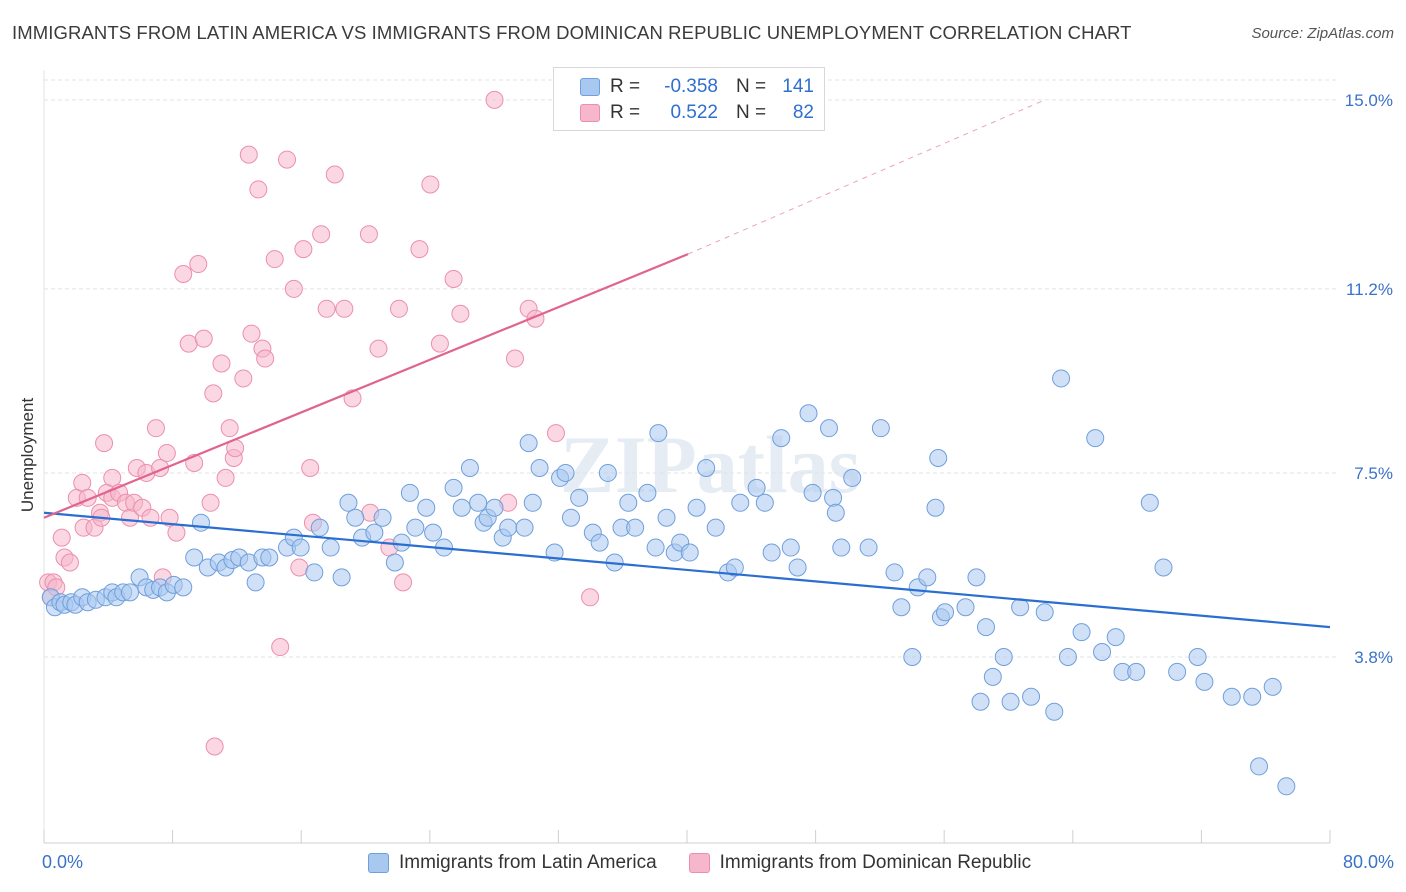  I want to click on legend-row-latin-america: R = -0.358 N = 141, so click(697, 87).